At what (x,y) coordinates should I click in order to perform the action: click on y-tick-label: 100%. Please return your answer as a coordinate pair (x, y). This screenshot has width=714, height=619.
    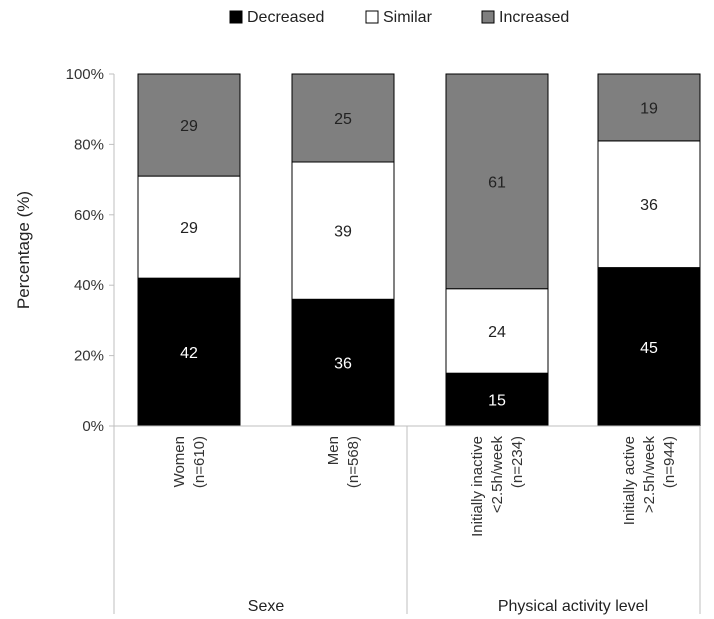
    Looking at the image, I should click on (85, 74).